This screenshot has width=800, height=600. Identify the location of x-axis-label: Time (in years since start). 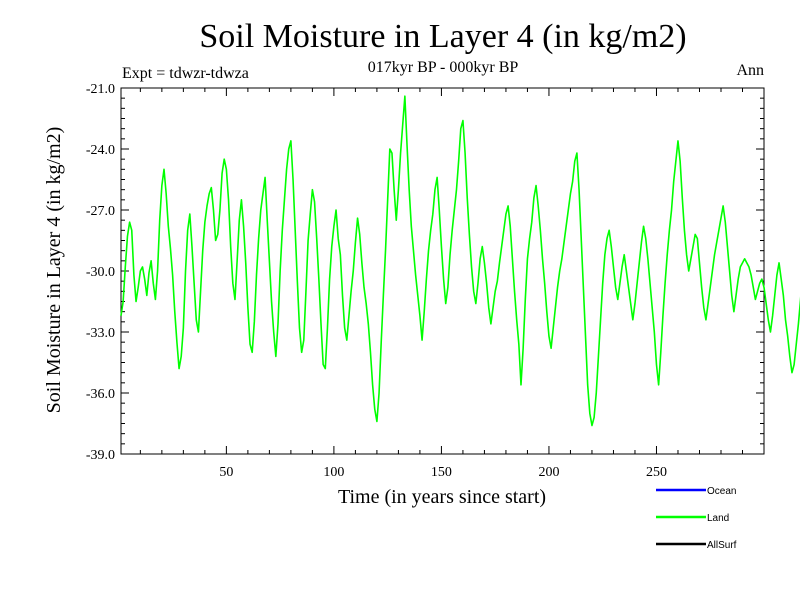
(442, 497).